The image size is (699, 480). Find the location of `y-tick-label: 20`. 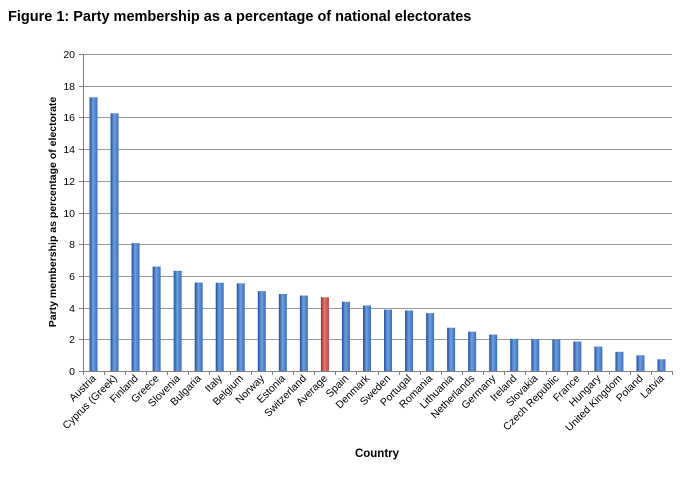

y-tick-label: 20 is located at coordinates (69, 55).